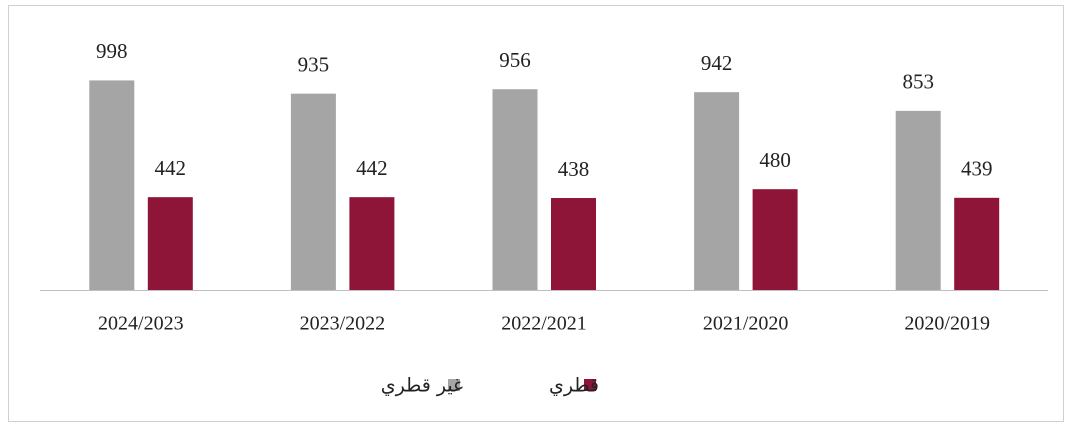  I want to click on legend-label: قطري, so click(574, 386).